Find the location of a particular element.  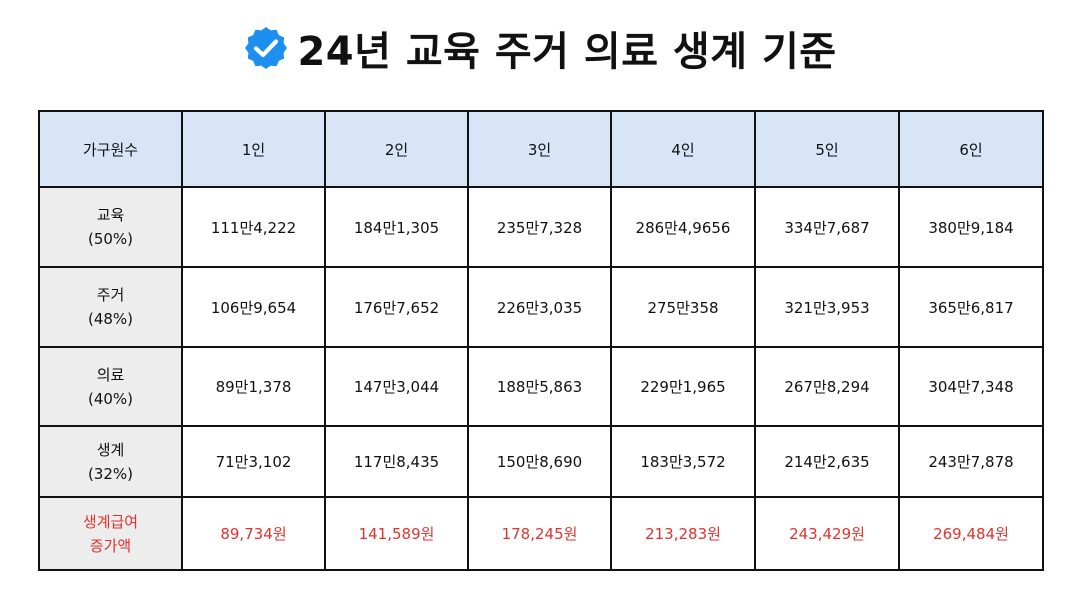

corner-header: 가구원수 is located at coordinates (110, 149).